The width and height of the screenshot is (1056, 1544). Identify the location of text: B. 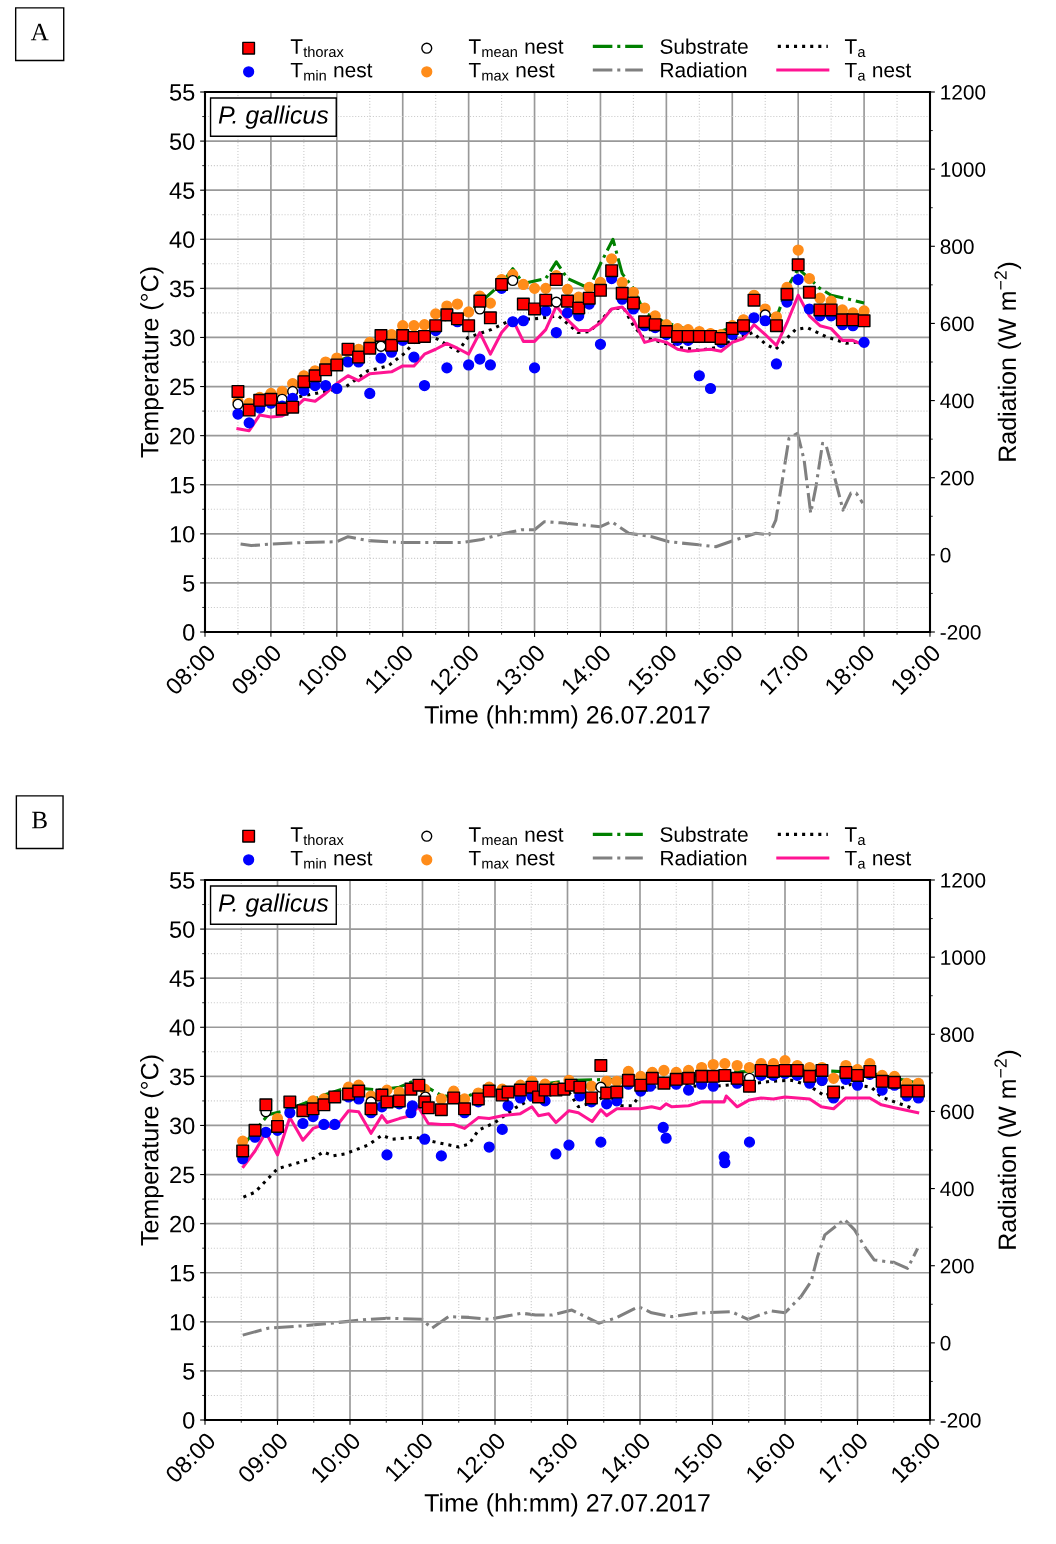
(39, 820).